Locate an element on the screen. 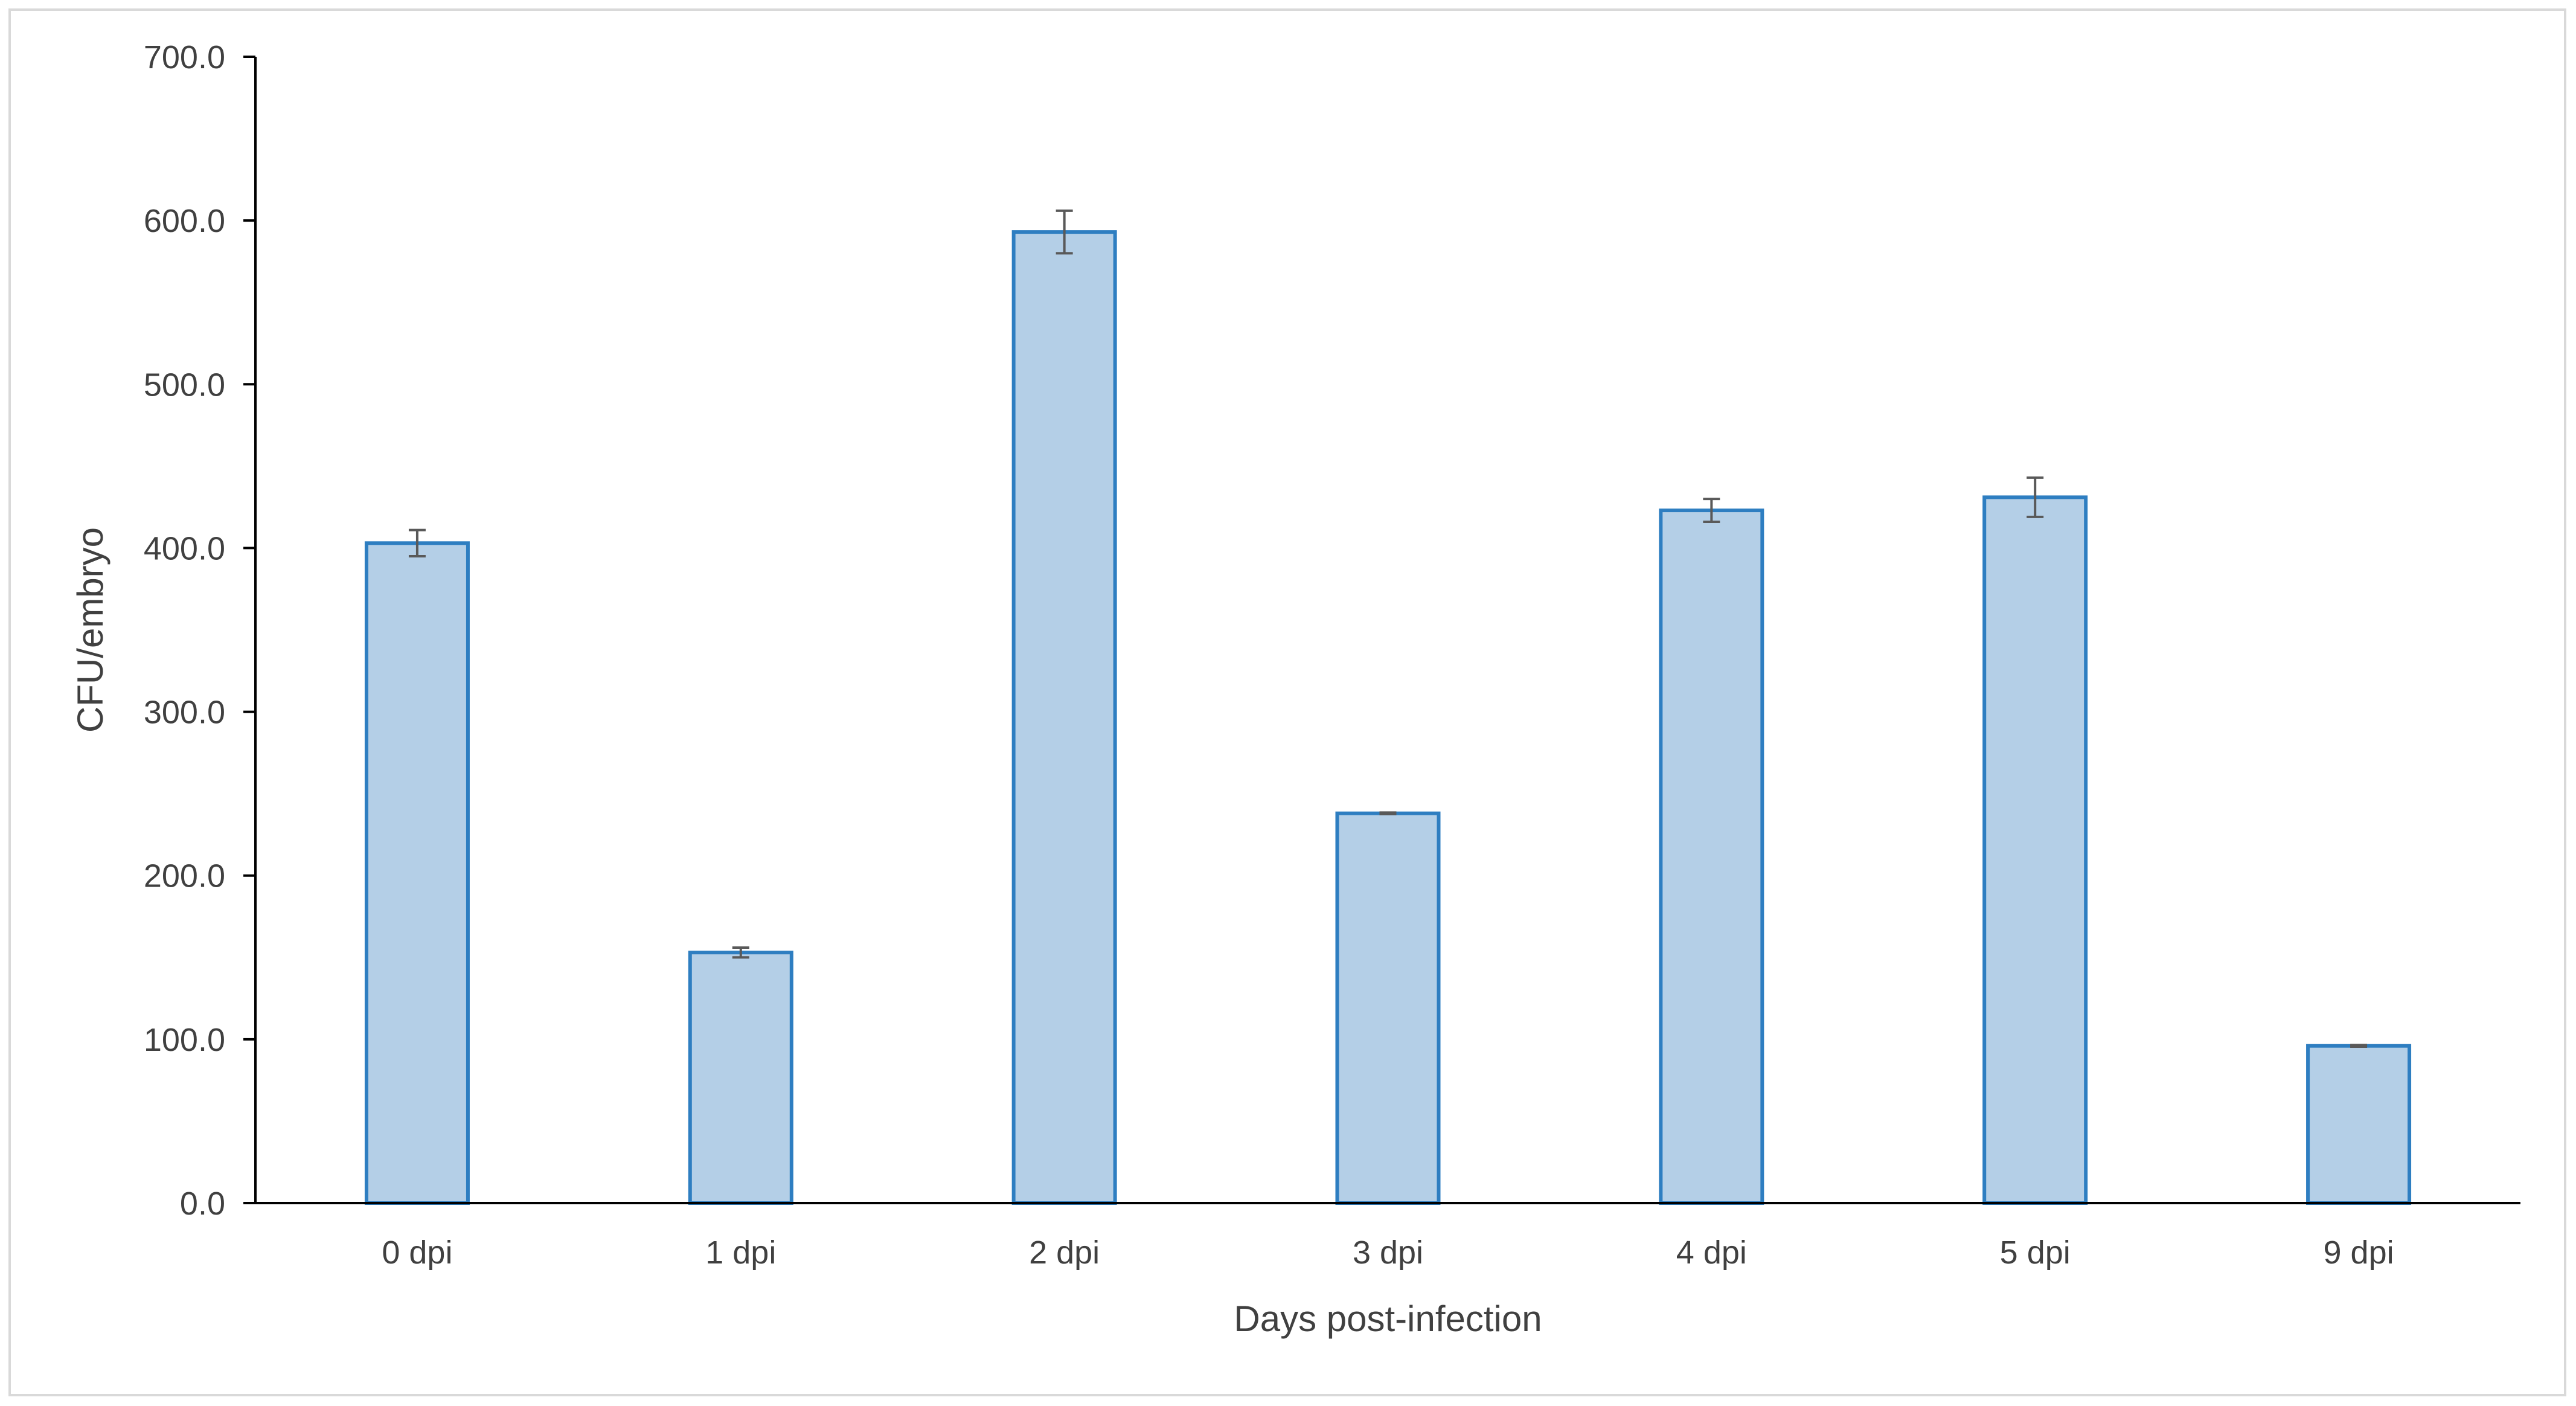  y-tick-label: 0.0 is located at coordinates (202, 1204).